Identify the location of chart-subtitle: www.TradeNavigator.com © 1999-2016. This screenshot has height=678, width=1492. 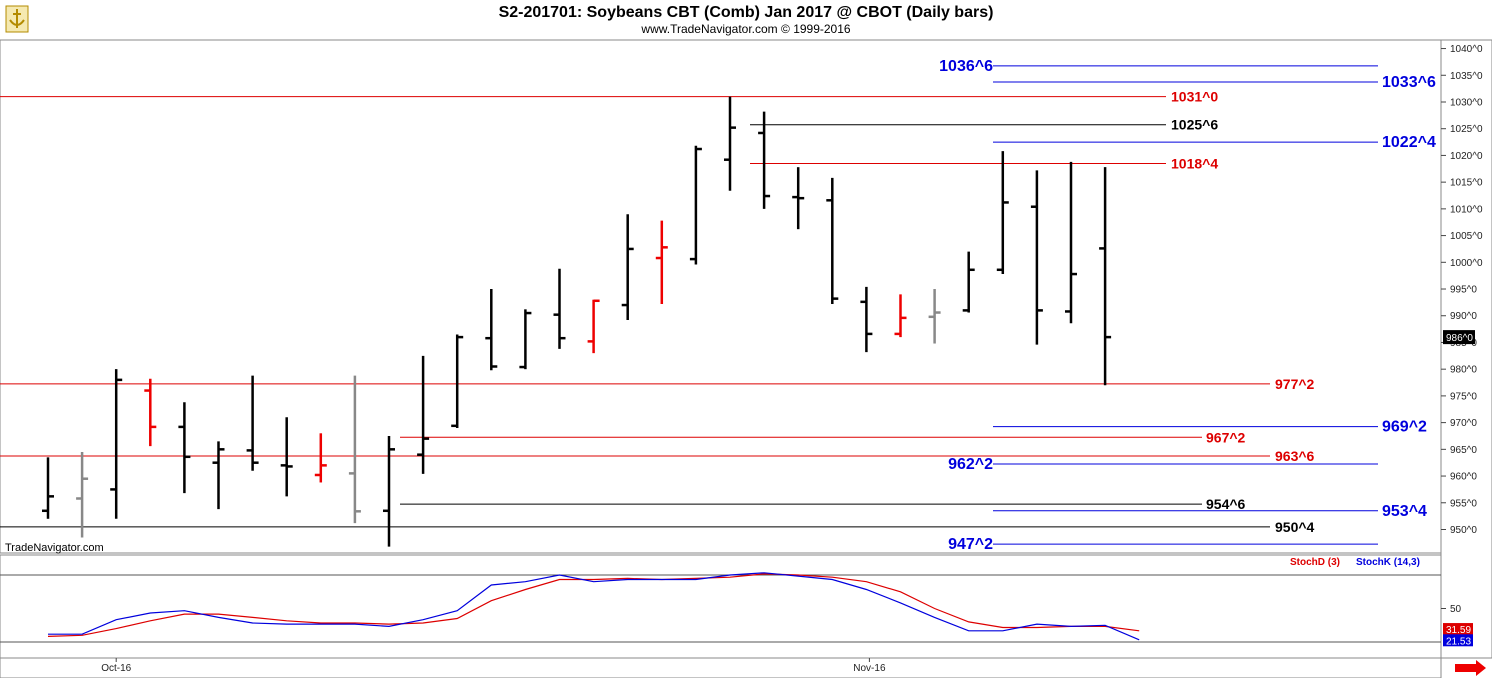
(745, 29).